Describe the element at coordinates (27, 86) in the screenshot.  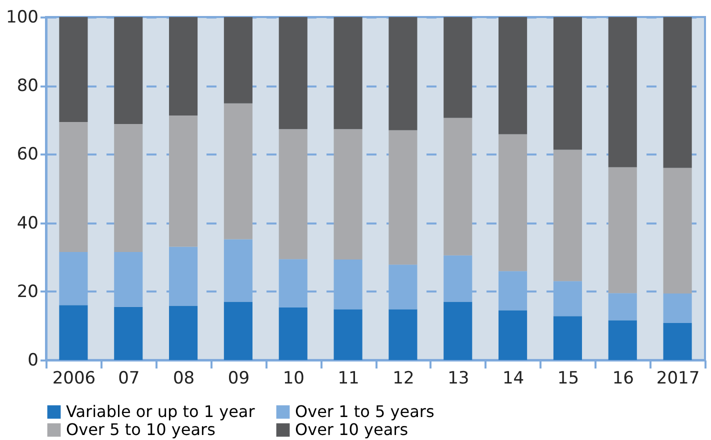
I see `y-tick-label: 80` at that location.